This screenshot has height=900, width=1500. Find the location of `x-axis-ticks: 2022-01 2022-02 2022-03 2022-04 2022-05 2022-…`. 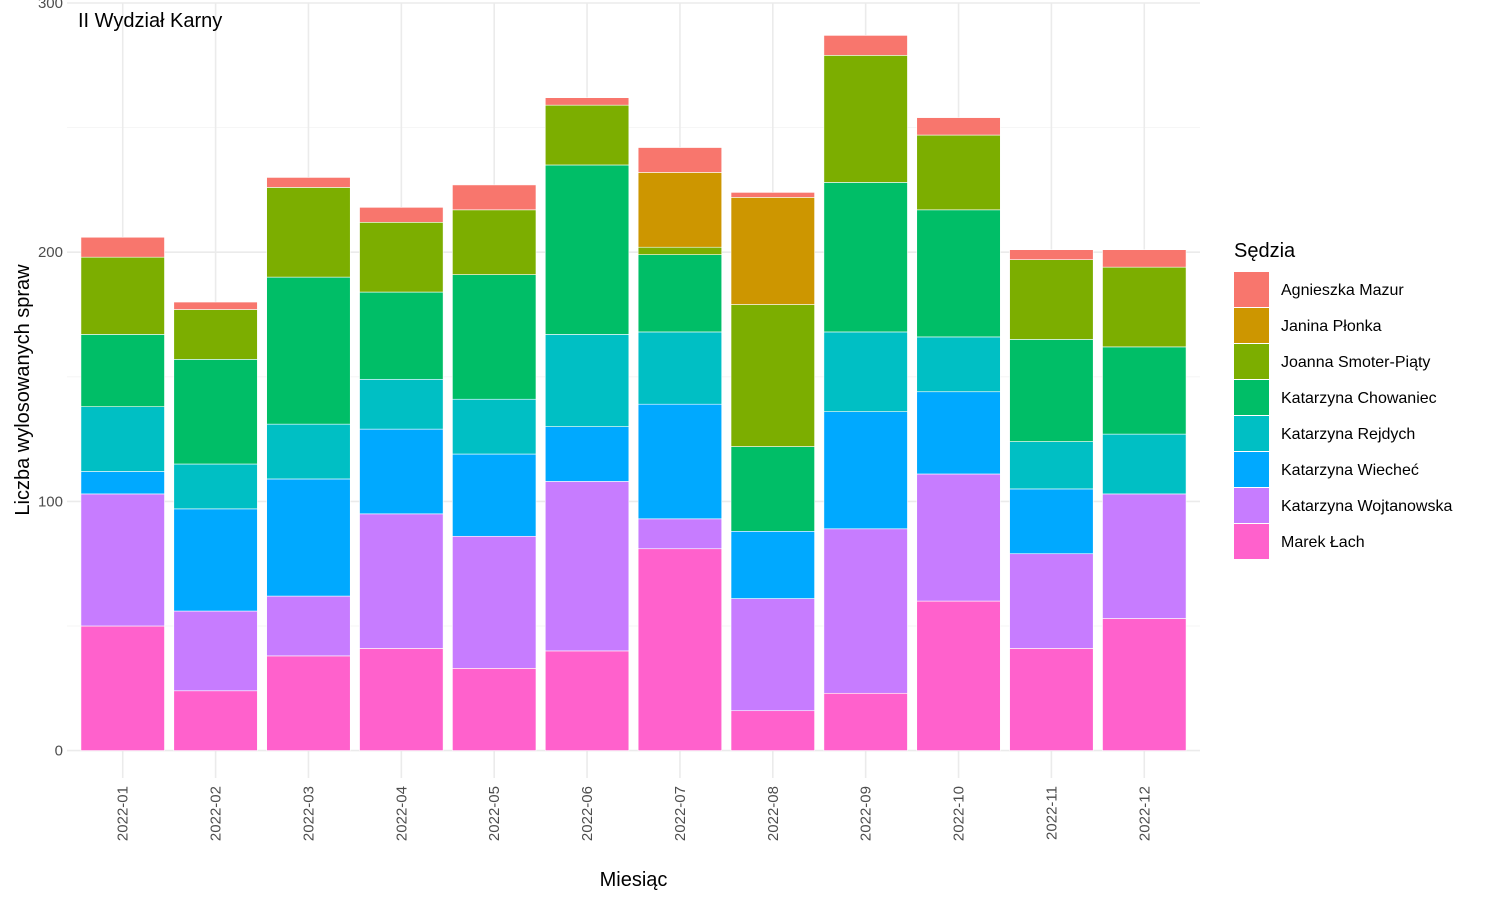

x-axis-ticks: 2022-01 2022-02 2022-03 2022-04 2022-05 2022-… is located at coordinates (634, 813).